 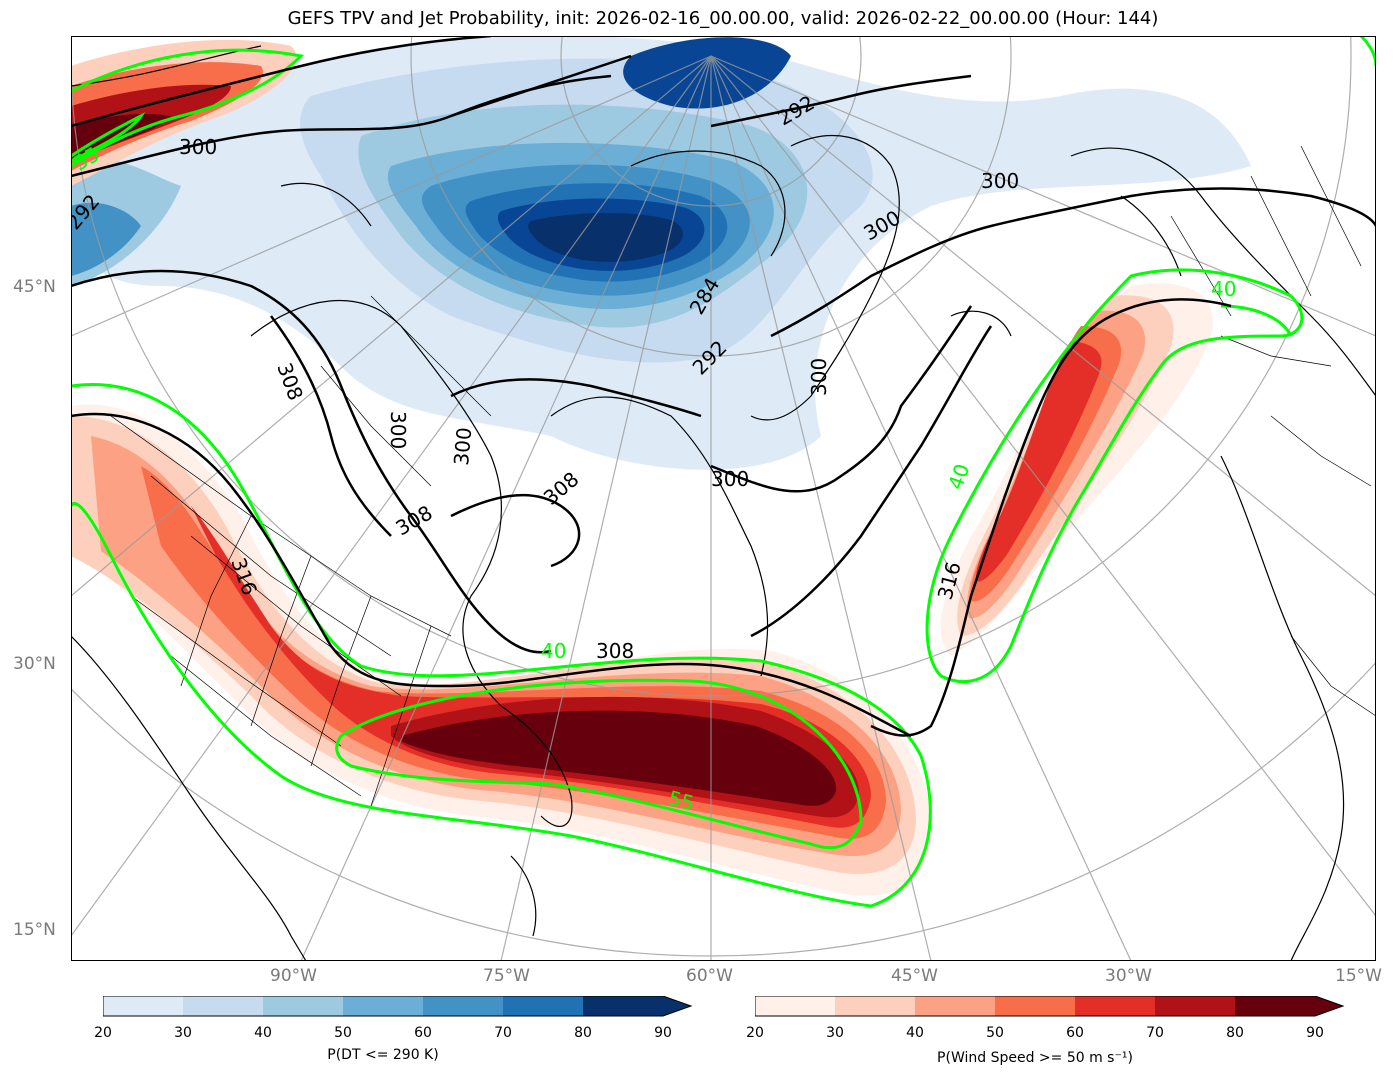 I want to click on jet-tick: 90, so click(x=1315, y=1033).